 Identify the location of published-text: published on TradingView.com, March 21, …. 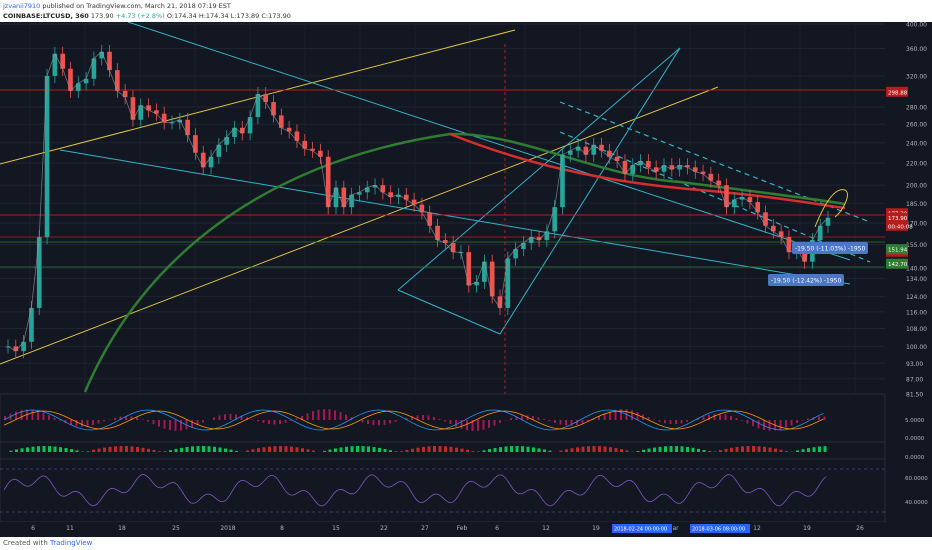
(135, 6).